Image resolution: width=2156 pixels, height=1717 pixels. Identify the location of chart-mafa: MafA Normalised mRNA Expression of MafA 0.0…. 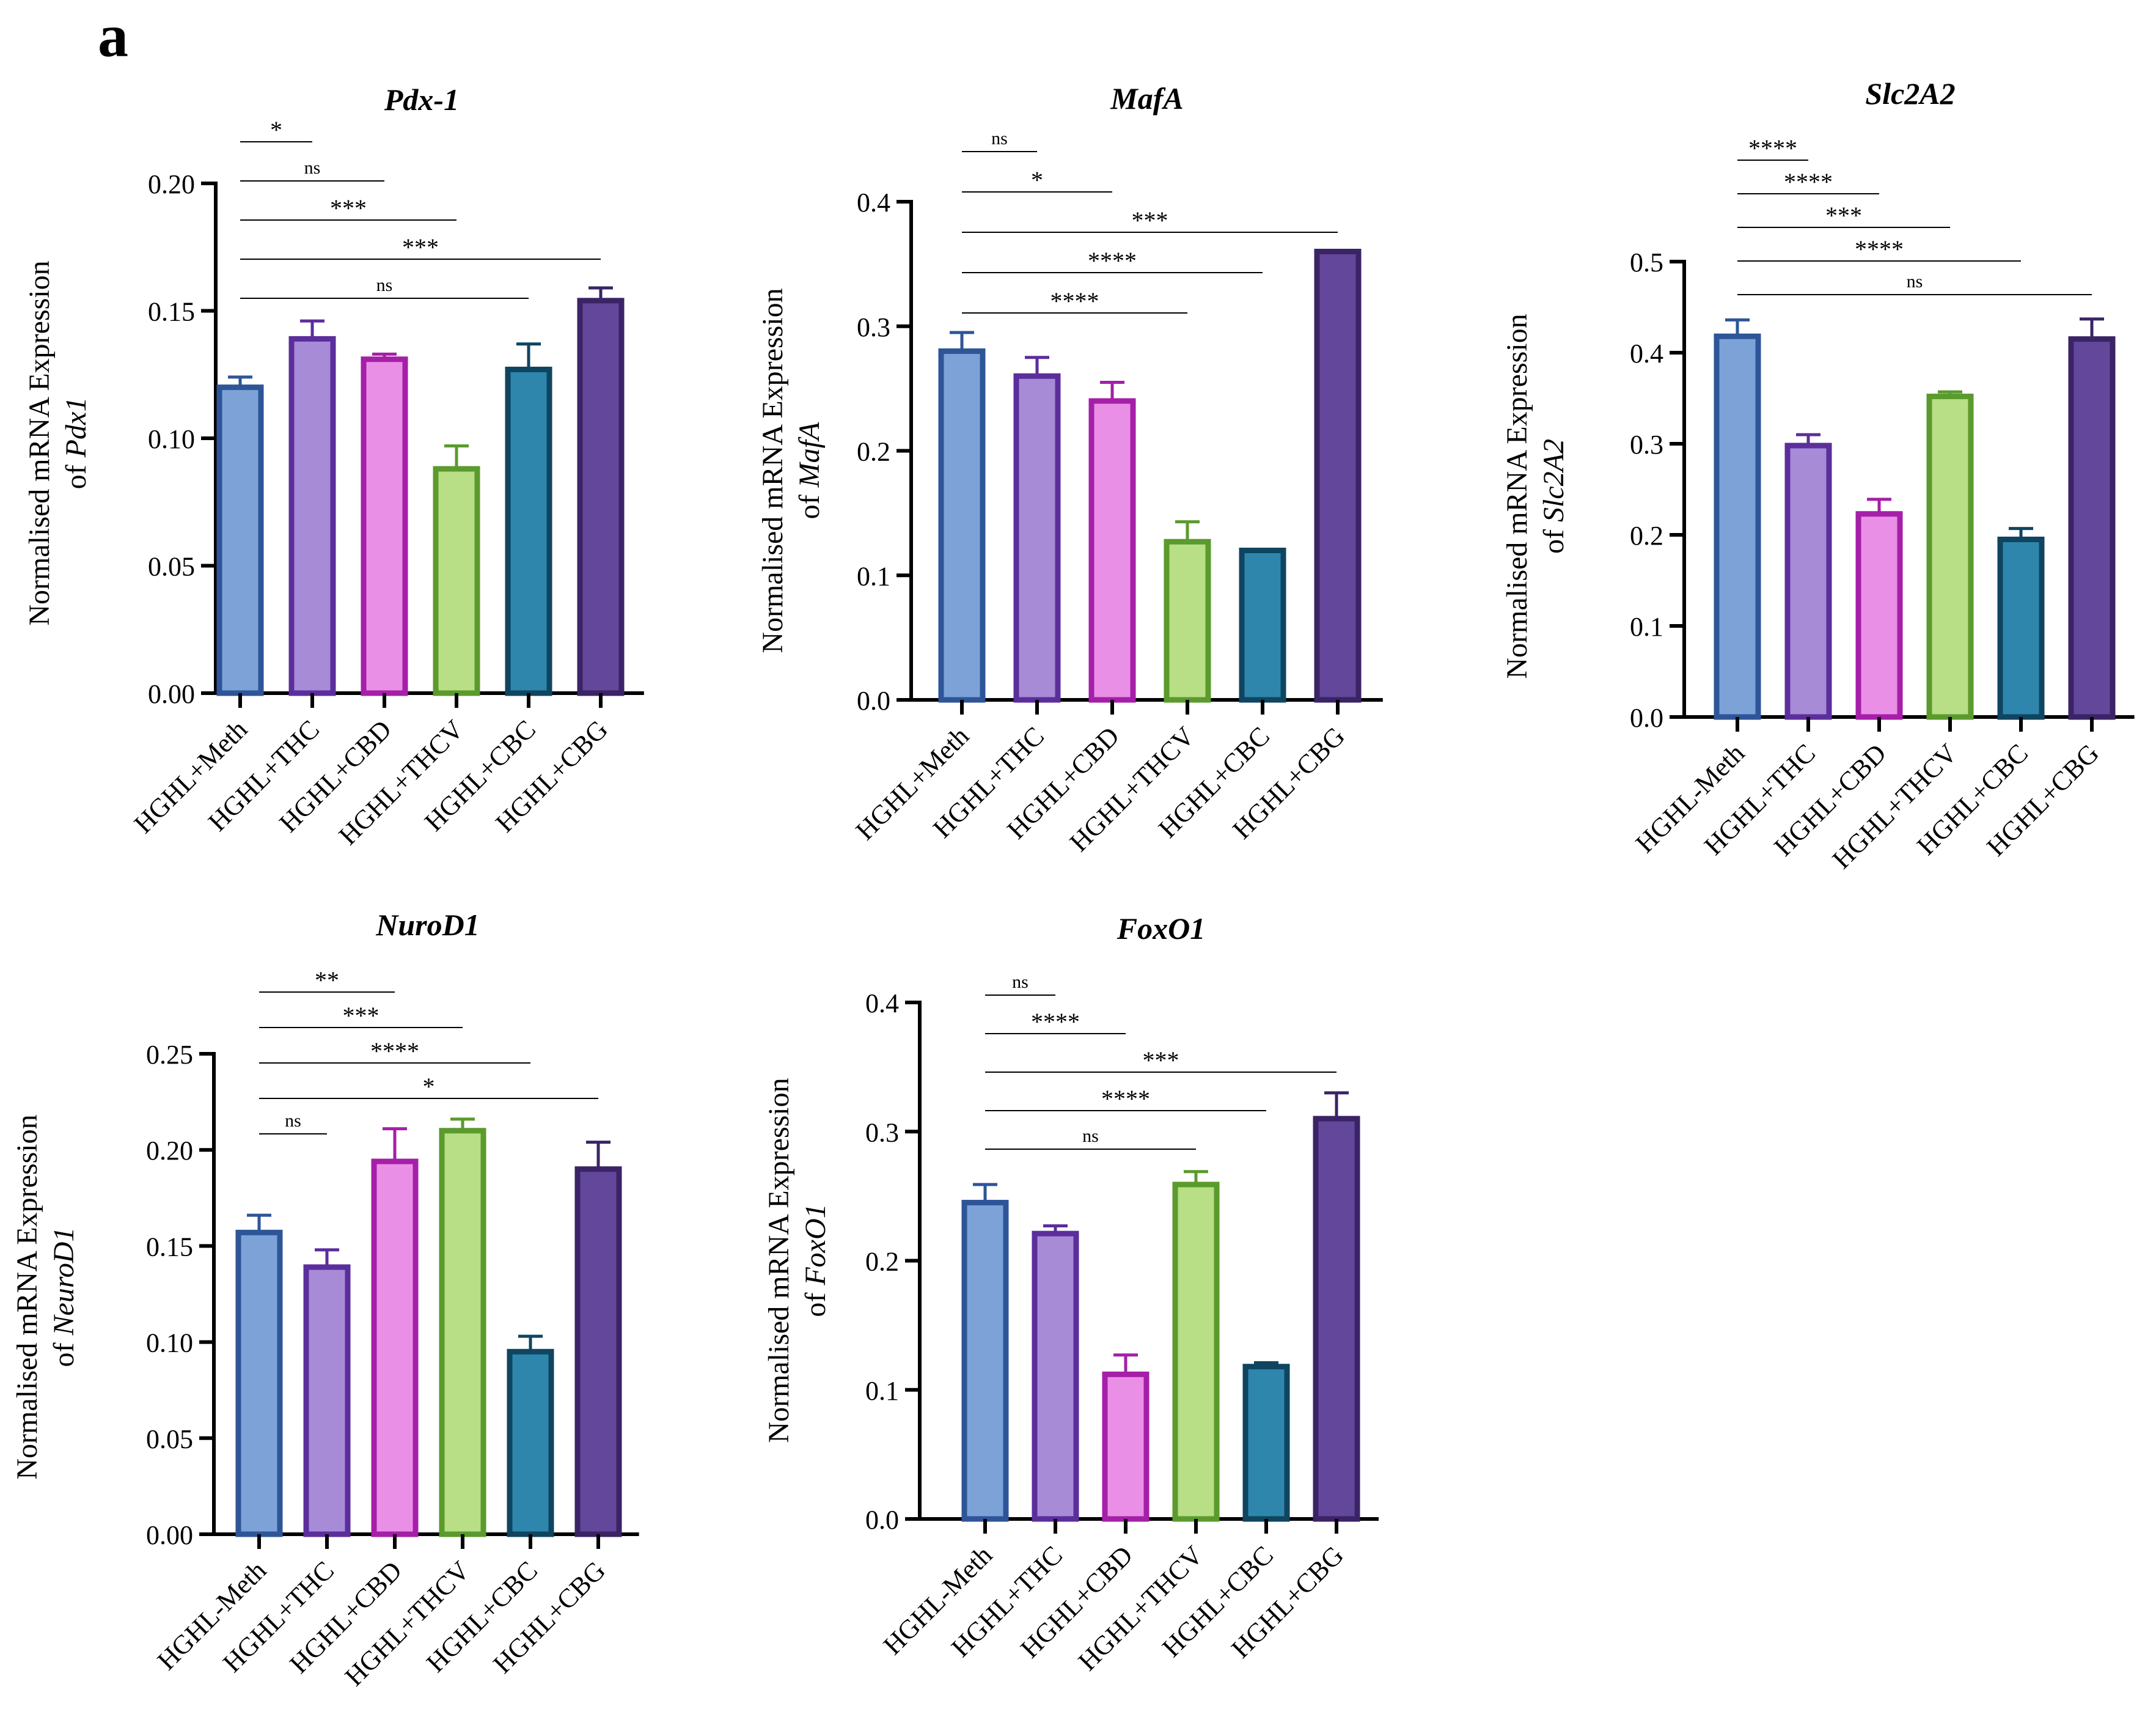
(1070, 469).